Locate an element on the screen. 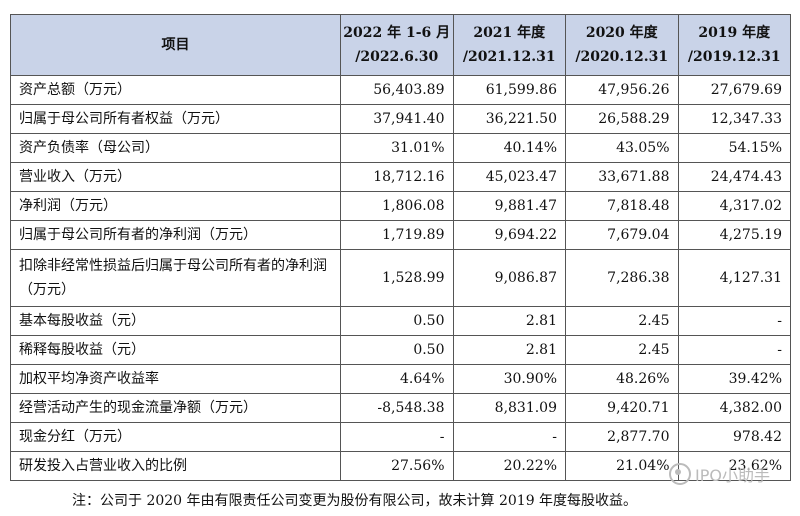  header-item: 项目 is located at coordinates (175, 45).